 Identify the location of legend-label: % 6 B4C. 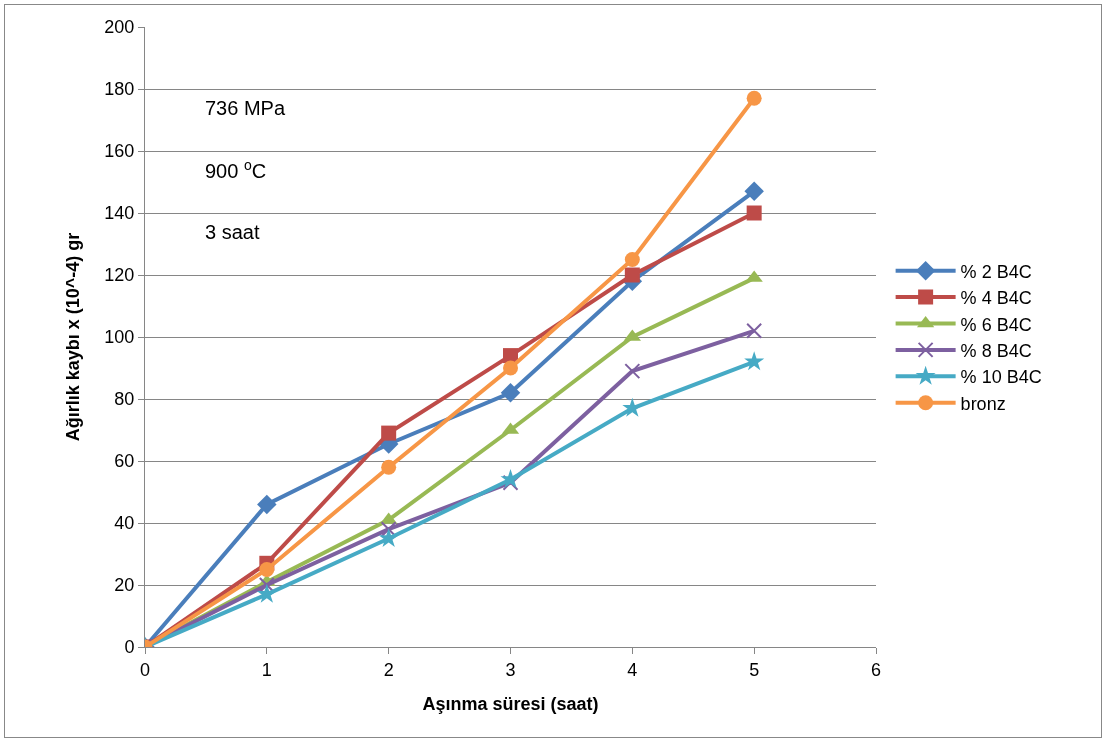
(996, 324).